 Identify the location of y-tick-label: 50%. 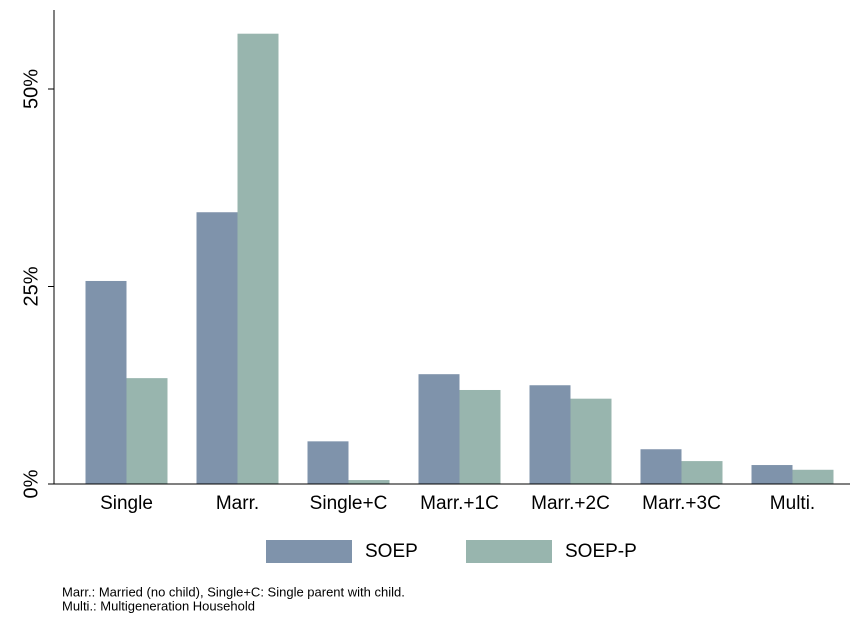
(31, 89).